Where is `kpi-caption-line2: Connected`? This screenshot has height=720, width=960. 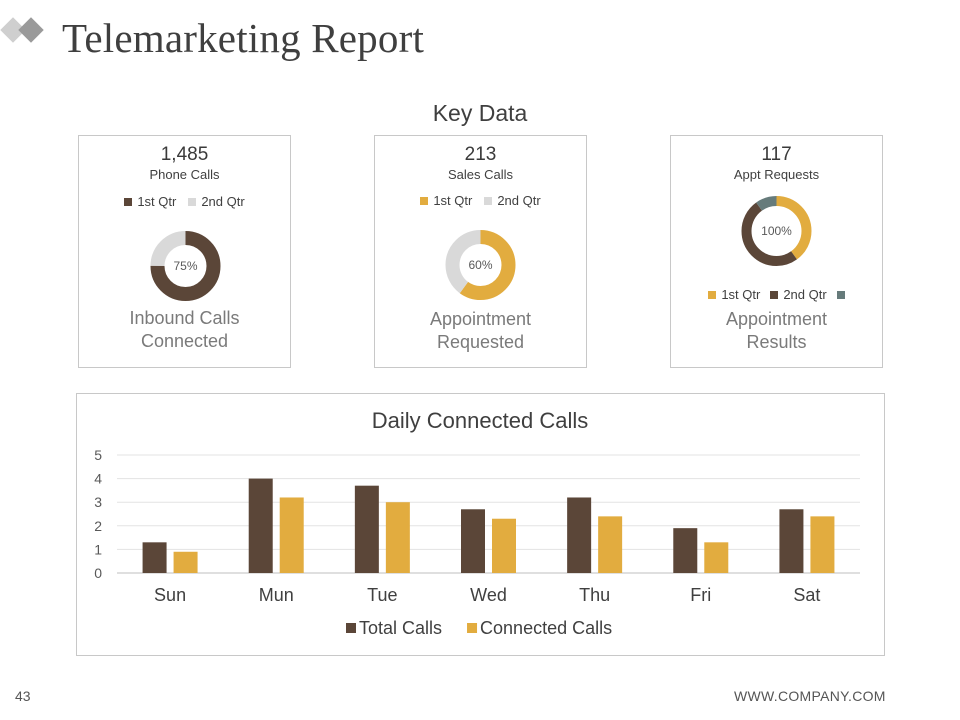 kpi-caption-line2: Connected is located at coordinates (184, 341).